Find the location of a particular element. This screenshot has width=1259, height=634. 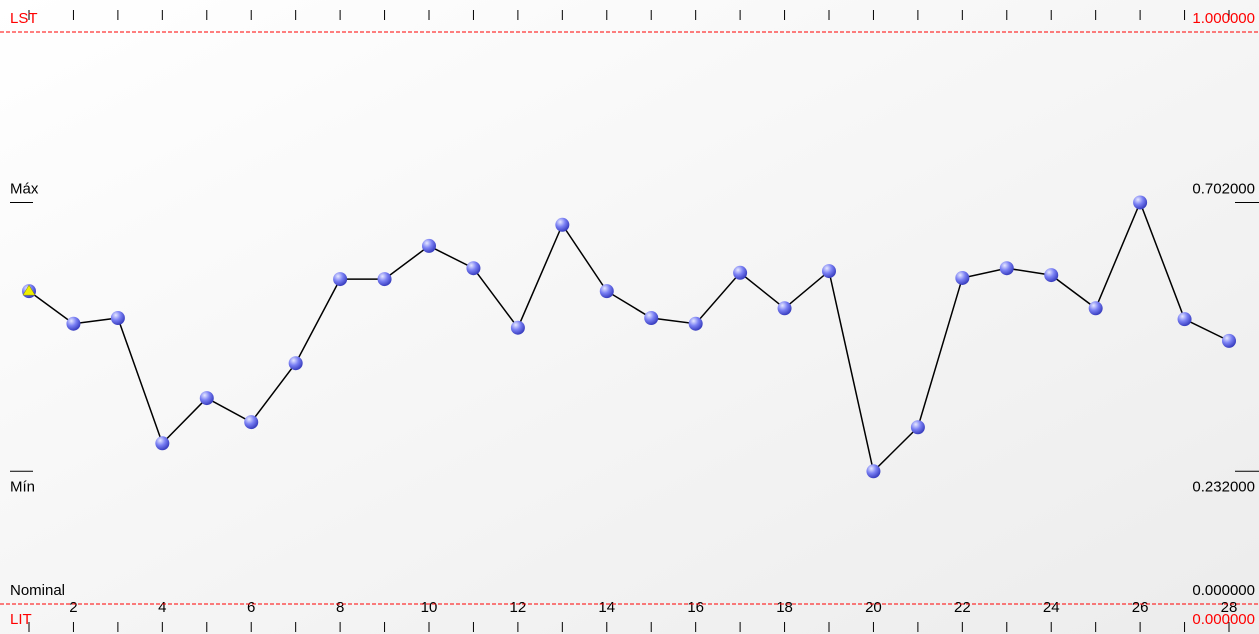

x-tick-label: 8 is located at coordinates (340, 607).